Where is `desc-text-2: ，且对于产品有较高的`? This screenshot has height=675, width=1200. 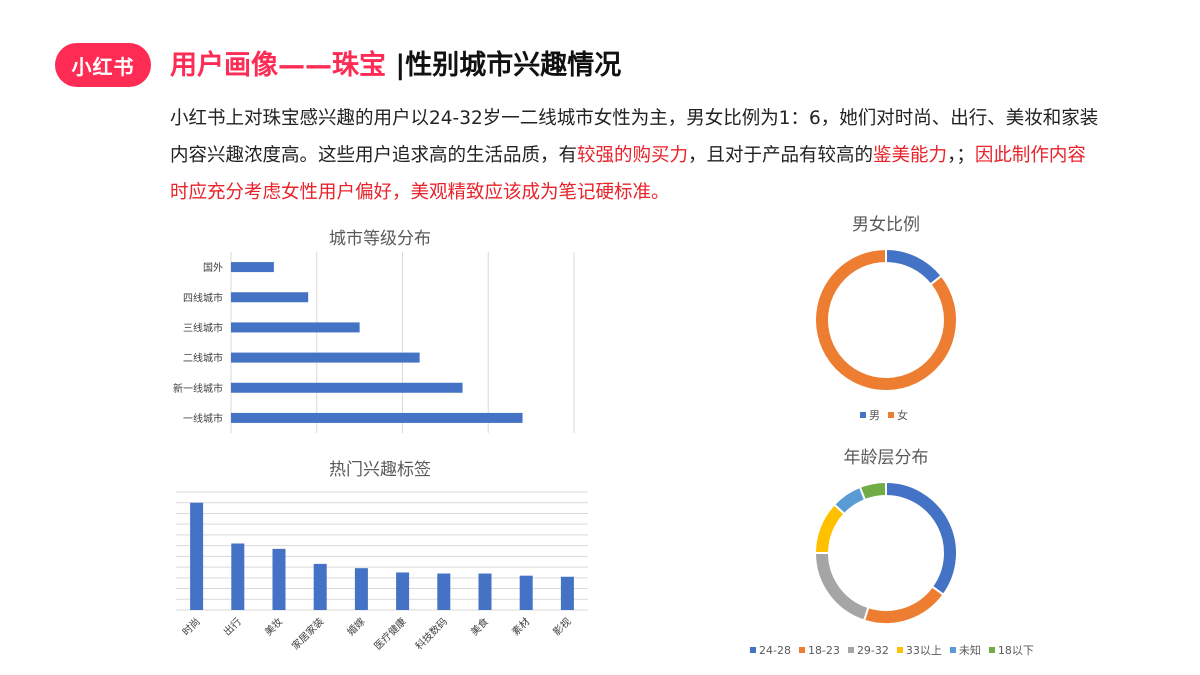 desc-text-2: ，且对于产品有较高的 is located at coordinates (781, 155).